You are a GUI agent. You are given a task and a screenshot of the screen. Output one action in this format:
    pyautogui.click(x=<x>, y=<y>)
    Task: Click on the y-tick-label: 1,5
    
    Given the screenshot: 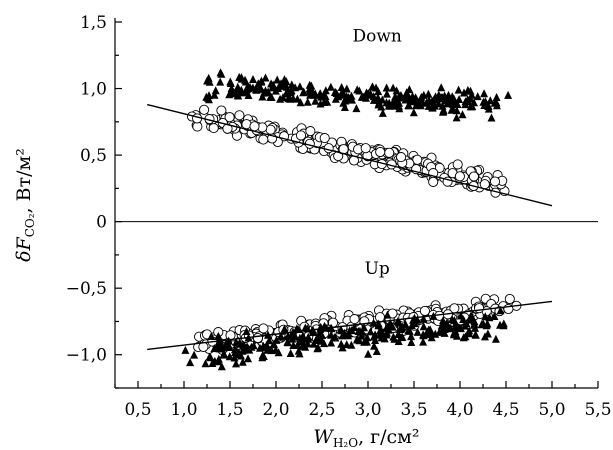 What is the action you would take?
    pyautogui.click(x=93, y=23)
    